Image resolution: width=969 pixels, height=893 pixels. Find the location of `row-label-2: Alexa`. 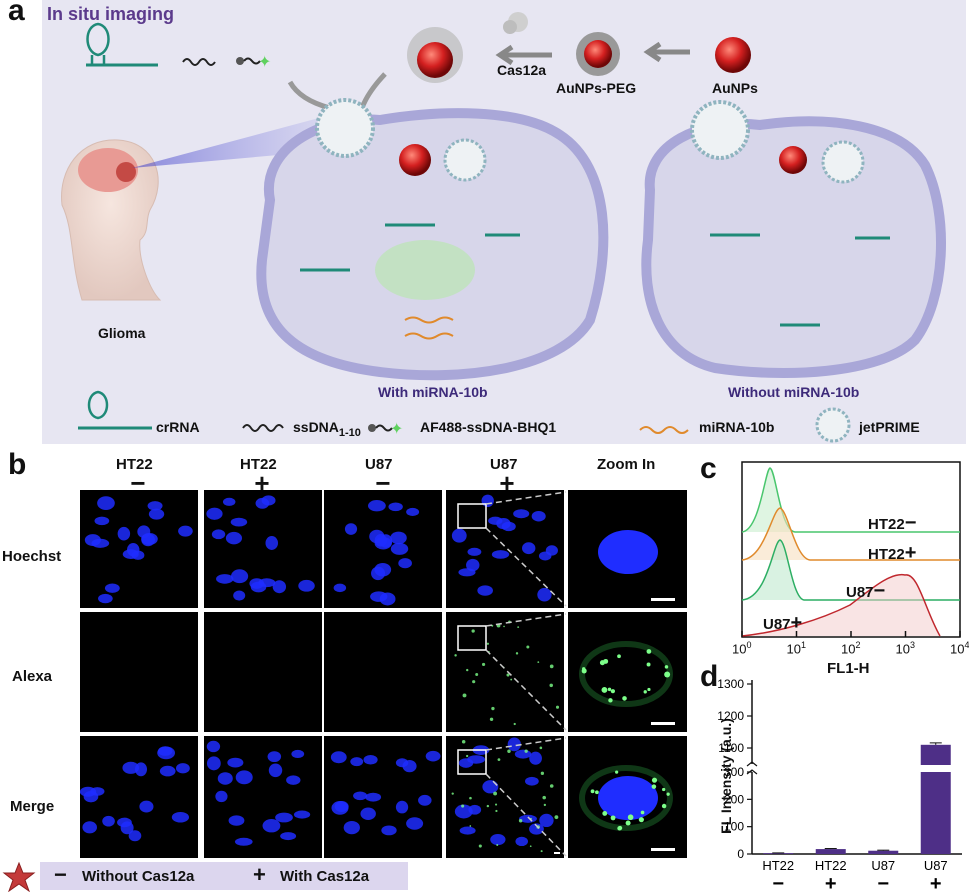

row-label-2: Alexa is located at coordinates (32, 676).